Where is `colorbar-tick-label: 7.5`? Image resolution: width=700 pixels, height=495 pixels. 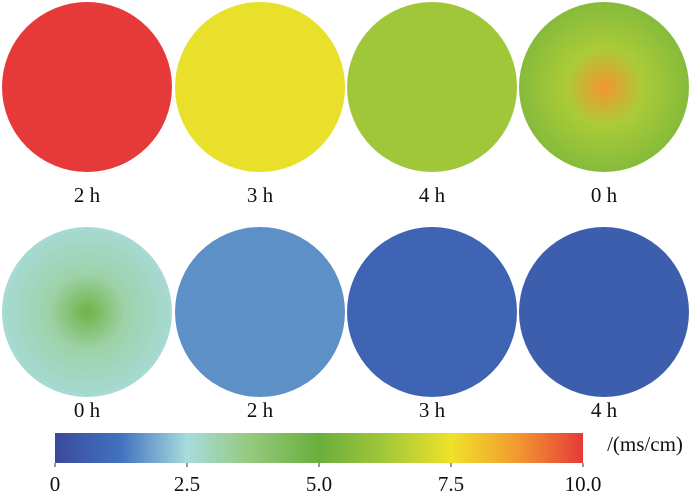
colorbar-tick-label: 7.5 is located at coordinates (451, 483).